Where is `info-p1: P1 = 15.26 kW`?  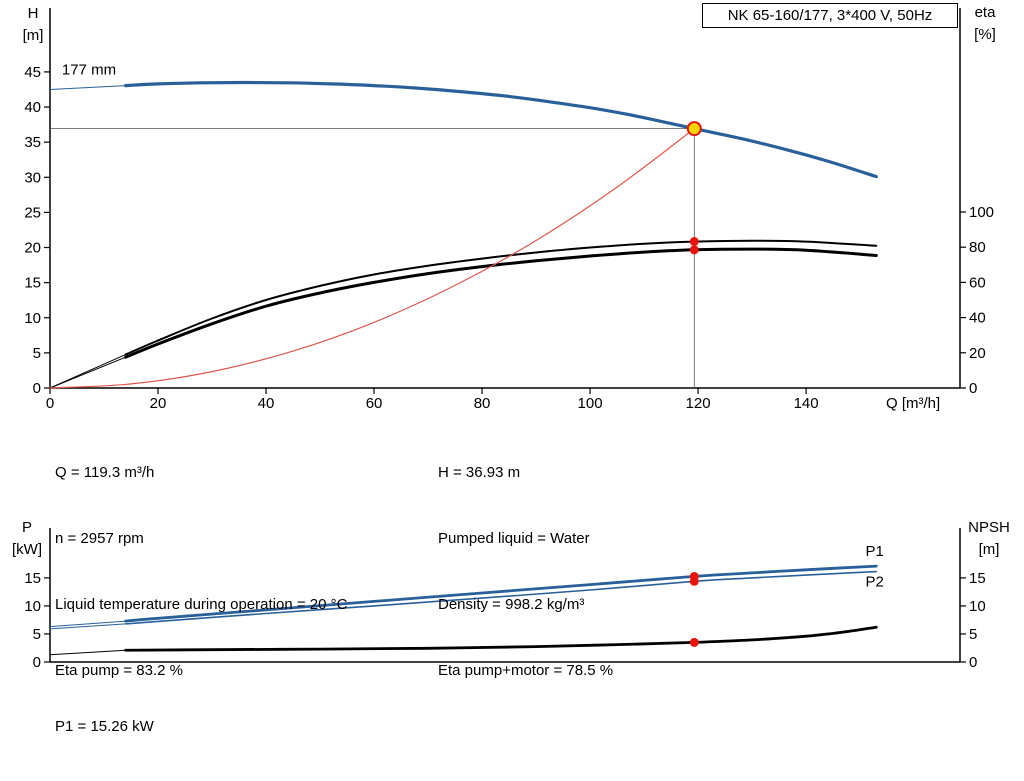
info-p1: P1 = 15.26 kW is located at coordinates (104, 726).